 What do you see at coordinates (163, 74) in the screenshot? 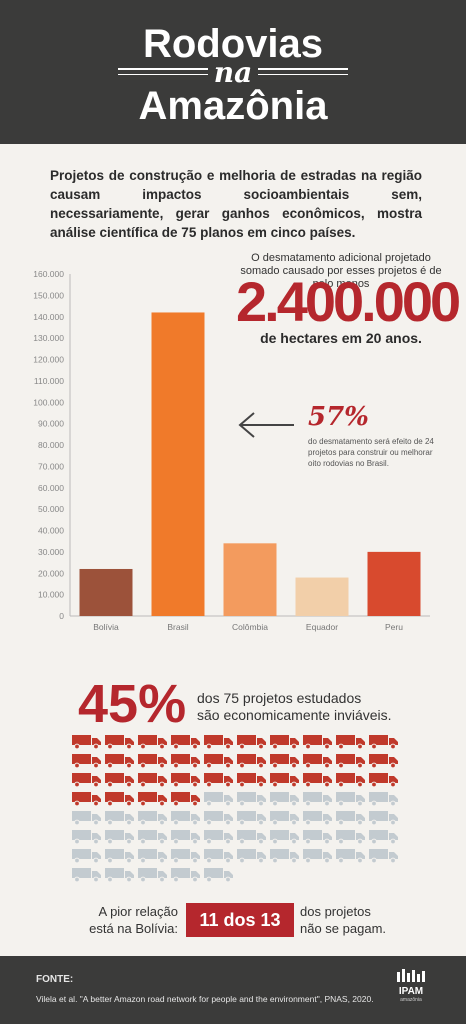
I see `title-divider-left-bottom` at bounding box center [163, 74].